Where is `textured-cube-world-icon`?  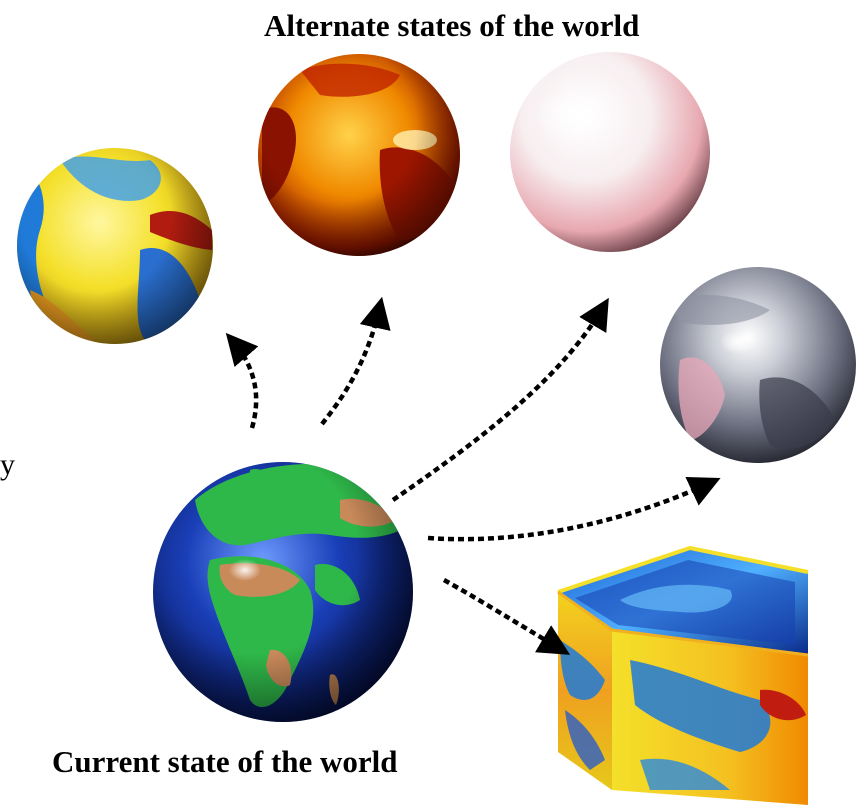
textured-cube-world-icon is located at coordinates (683, 675).